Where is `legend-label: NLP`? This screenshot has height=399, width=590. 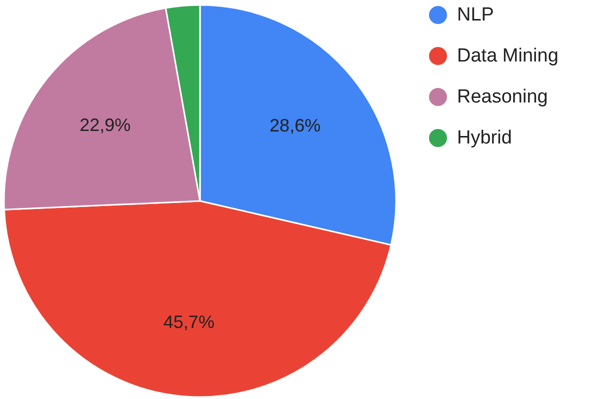
legend-label: NLP is located at coordinates (475, 15).